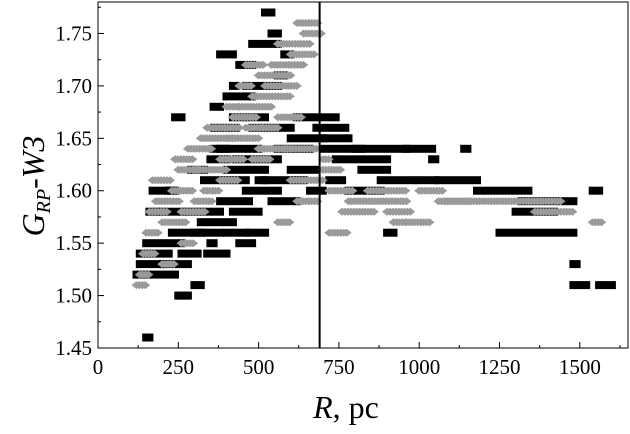  Describe the element at coordinates (98, 367) in the screenshot. I see `x-tick-label: 0` at that location.